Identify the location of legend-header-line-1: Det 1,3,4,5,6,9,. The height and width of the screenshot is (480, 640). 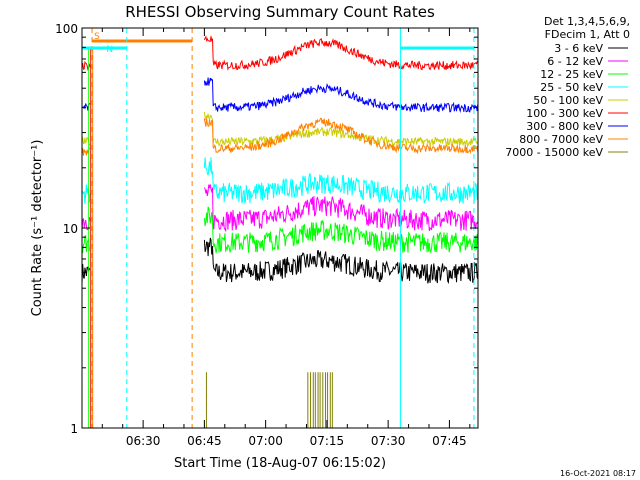
(587, 21).